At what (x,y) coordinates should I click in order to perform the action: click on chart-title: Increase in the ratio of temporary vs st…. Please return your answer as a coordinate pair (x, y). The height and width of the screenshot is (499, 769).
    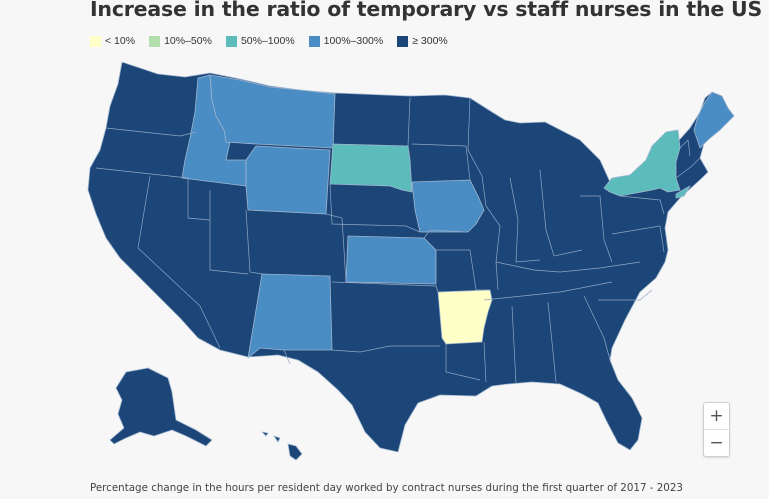
    Looking at the image, I should click on (426, 10).